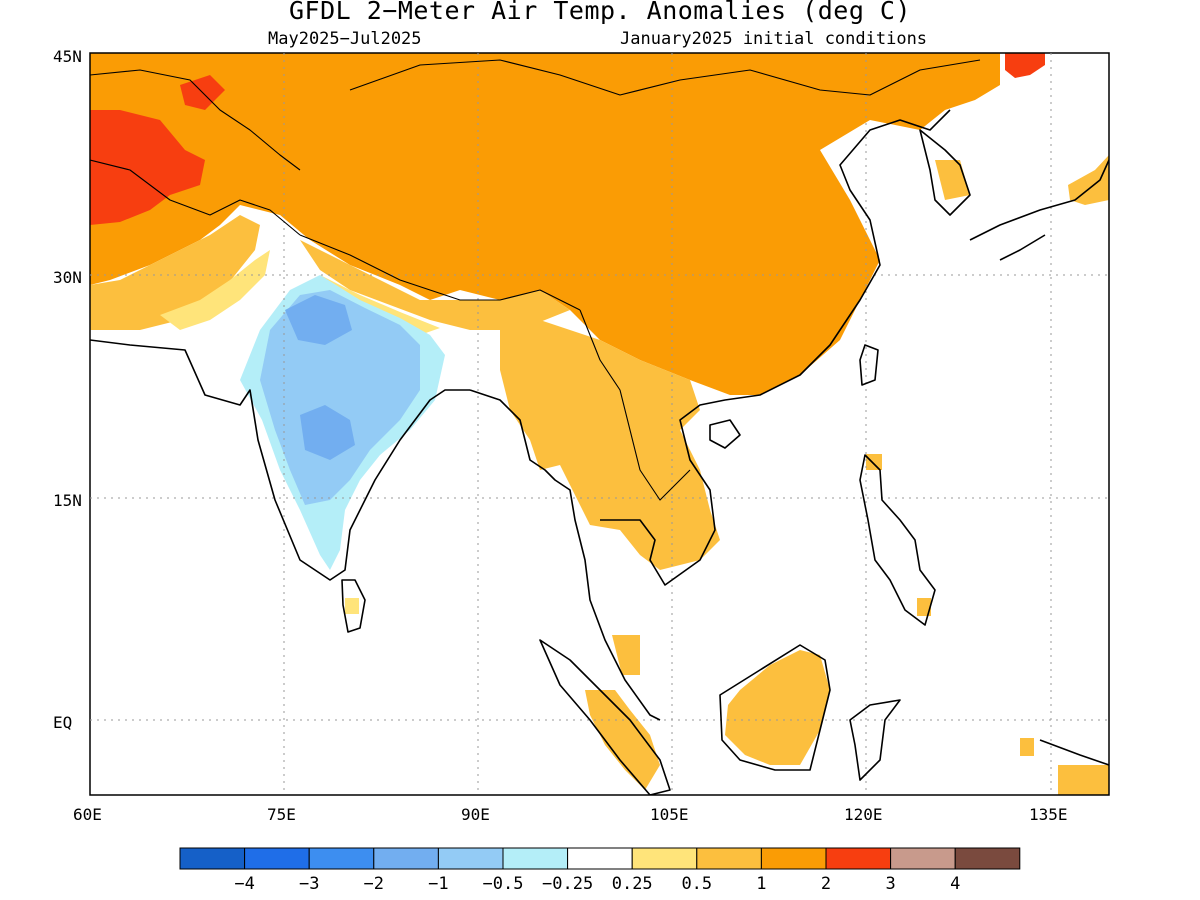 The height and width of the screenshot is (900, 1200). Describe the element at coordinates (244, 884) in the screenshot. I see `colorbar-tick-label: −4` at that location.